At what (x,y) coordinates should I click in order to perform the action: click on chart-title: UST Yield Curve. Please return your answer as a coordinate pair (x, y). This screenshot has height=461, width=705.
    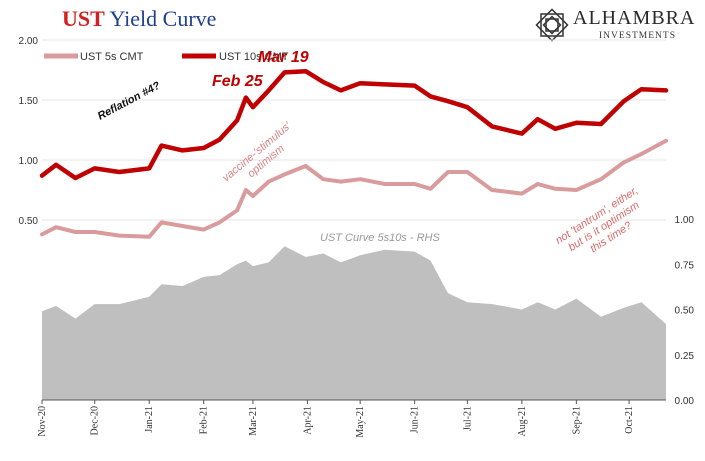
    Looking at the image, I should click on (139, 19).